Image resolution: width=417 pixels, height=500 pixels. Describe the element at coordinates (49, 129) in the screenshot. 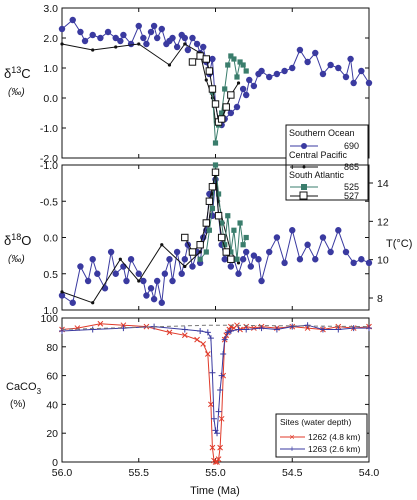

I see `ytick-label: -1.0` at that location.